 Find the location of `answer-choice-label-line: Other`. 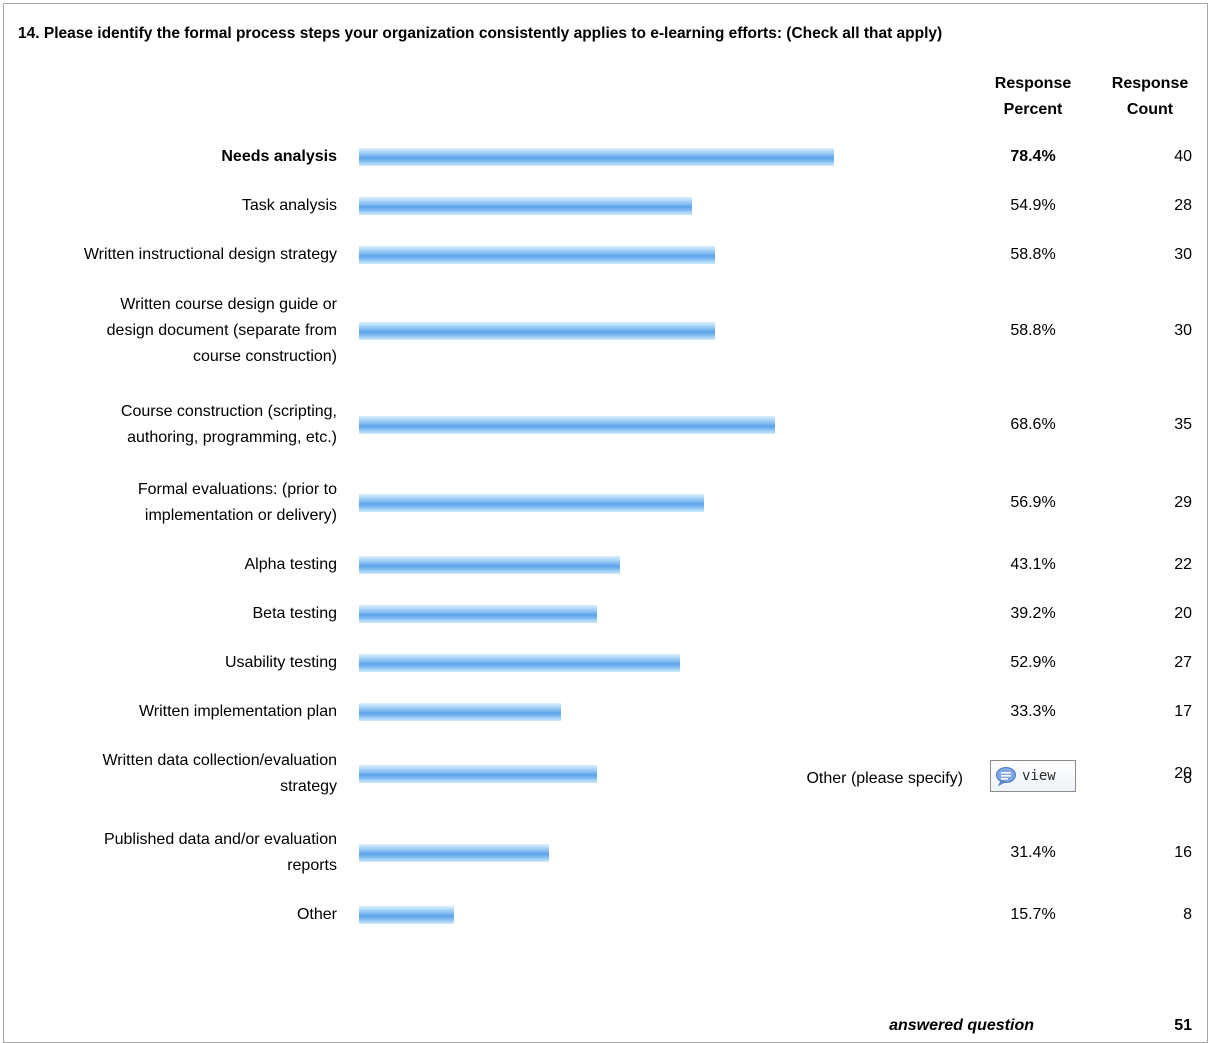

answer-choice-label-line: Other is located at coordinates (316, 914).